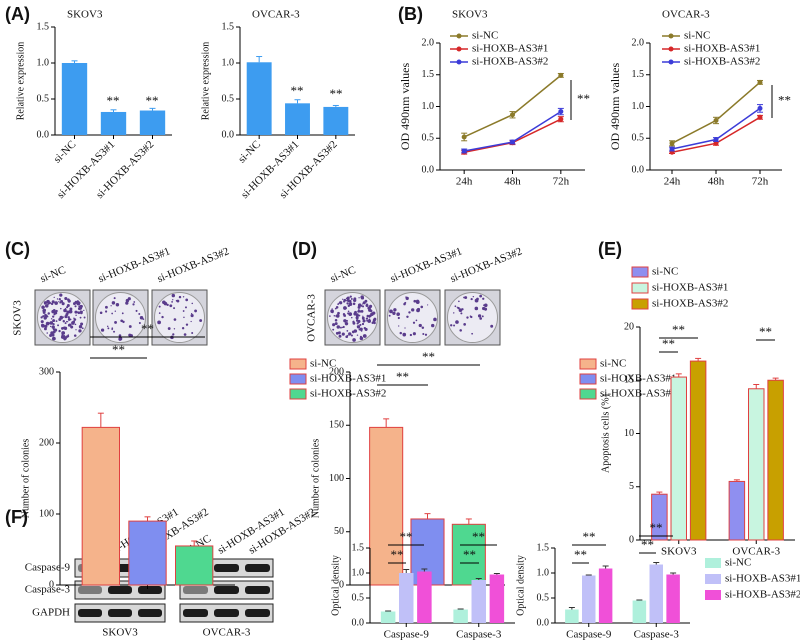 This screenshot has width=800, height=640. What do you see at coordinates (51, 584) in the screenshot?
I see `y-tick-label: 0` at bounding box center [51, 584].